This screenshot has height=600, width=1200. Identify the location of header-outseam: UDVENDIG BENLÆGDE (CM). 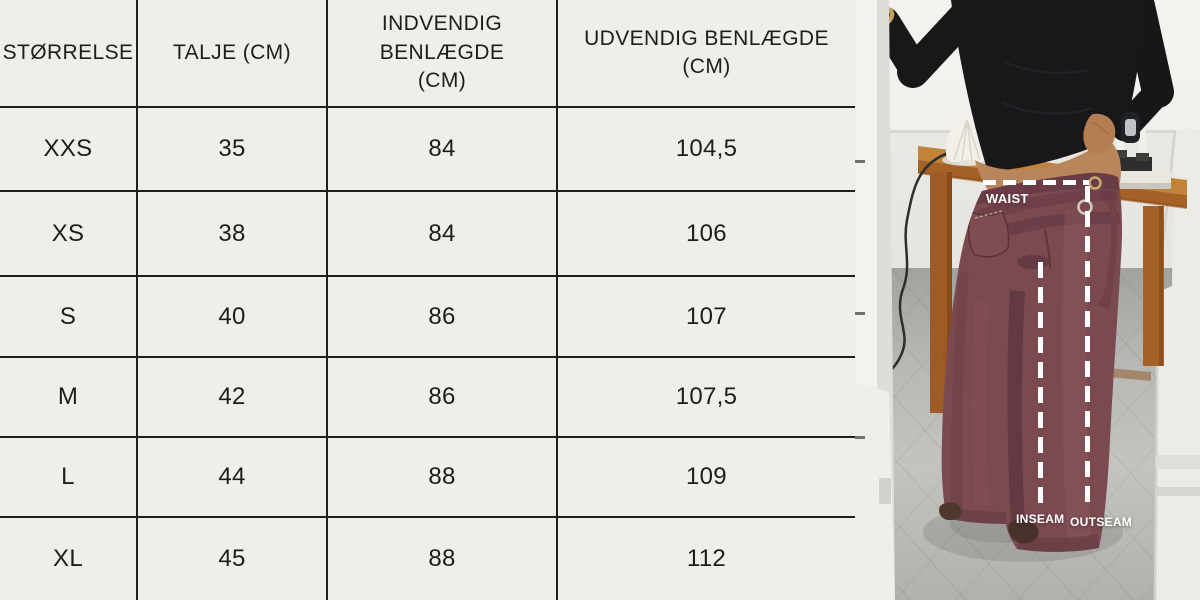
(706, 54).